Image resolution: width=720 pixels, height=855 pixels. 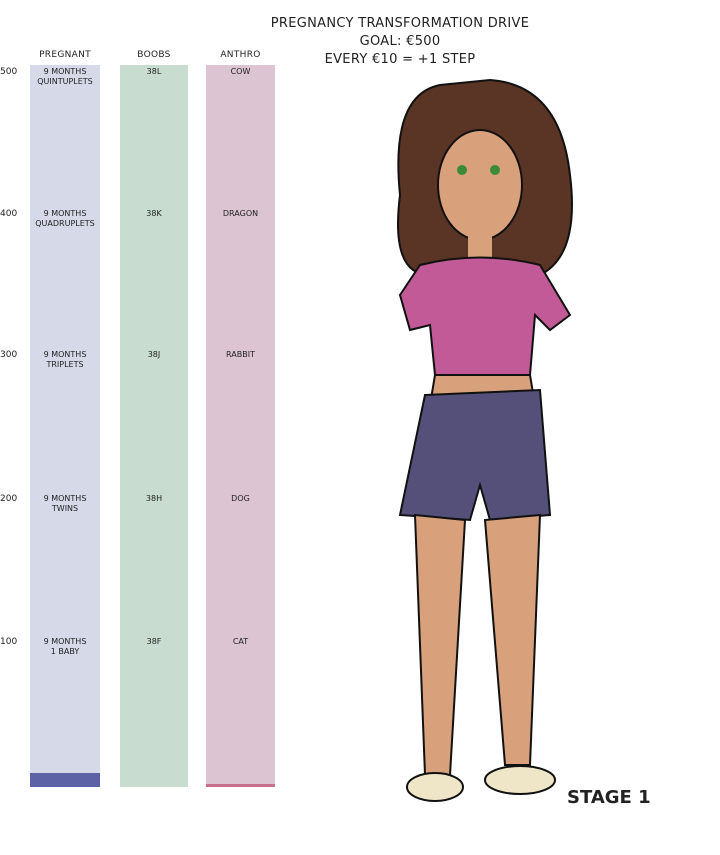 What do you see at coordinates (240, 55) in the screenshot?
I see `tracker-header: ANTHRO` at bounding box center [240, 55].